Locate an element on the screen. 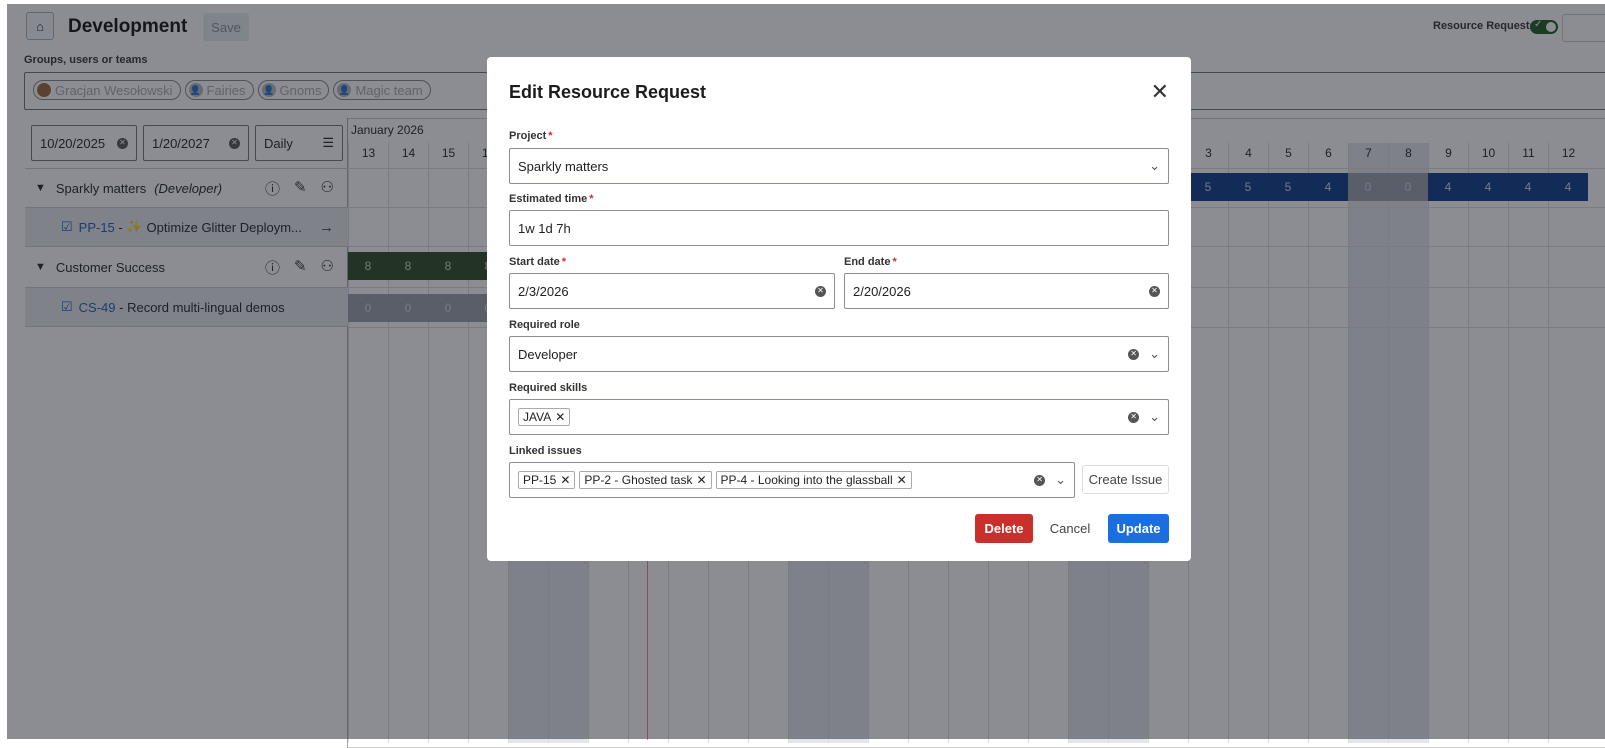  role-label: Required role is located at coordinates (544, 325).